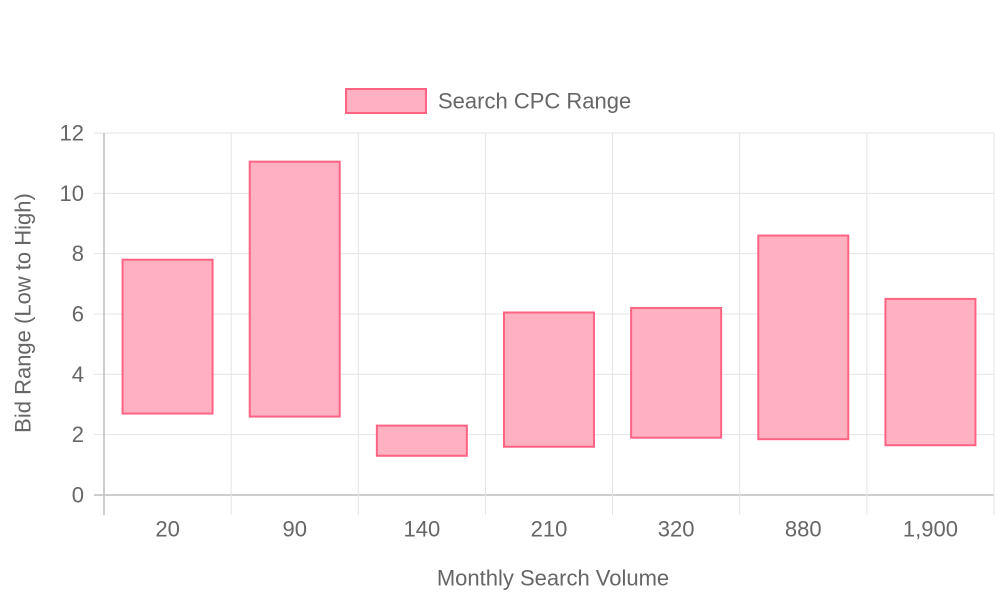 Image resolution: width=1000 pixels, height=600 pixels. What do you see at coordinates (72, 133) in the screenshot?
I see `y-tick-label: 12` at bounding box center [72, 133].